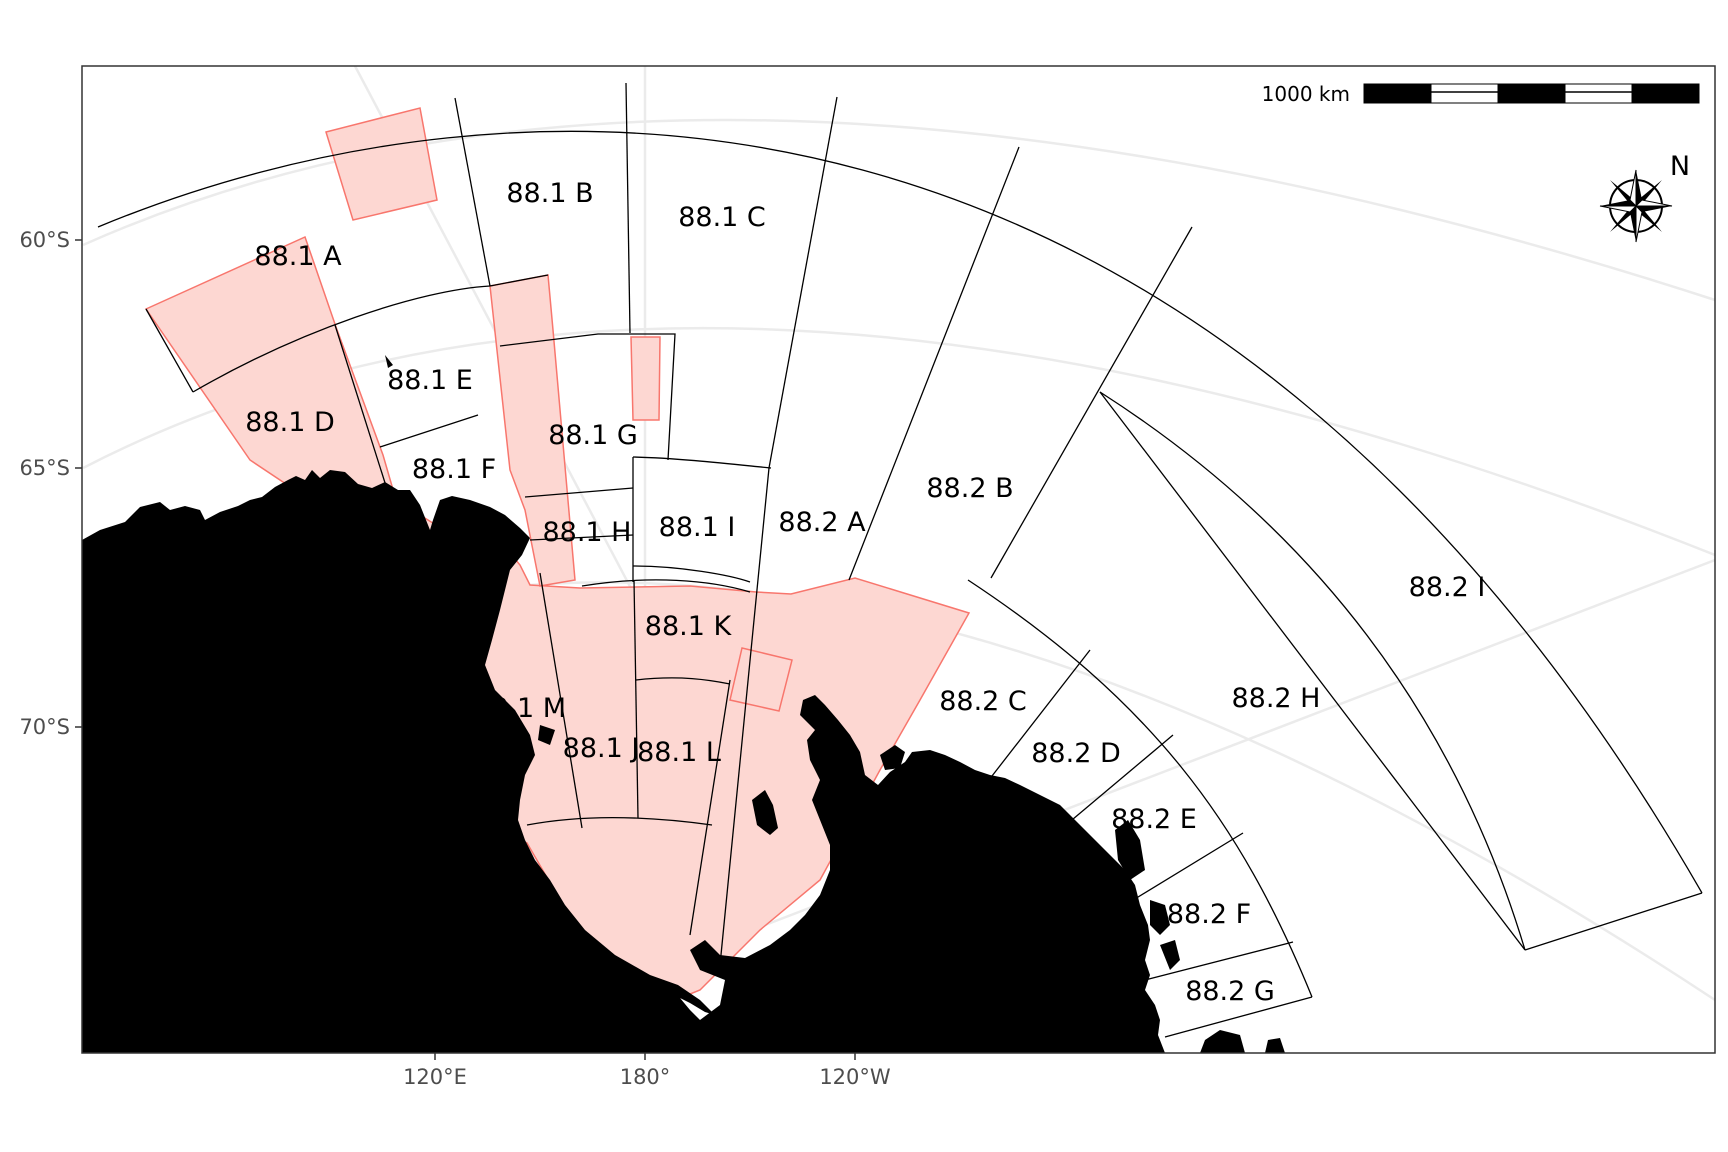 Image resolution: width=1728 pixels, height=1152 pixels. What do you see at coordinates (619, 821) in the screenshot?
I see `line-bottom-arc` at bounding box center [619, 821].